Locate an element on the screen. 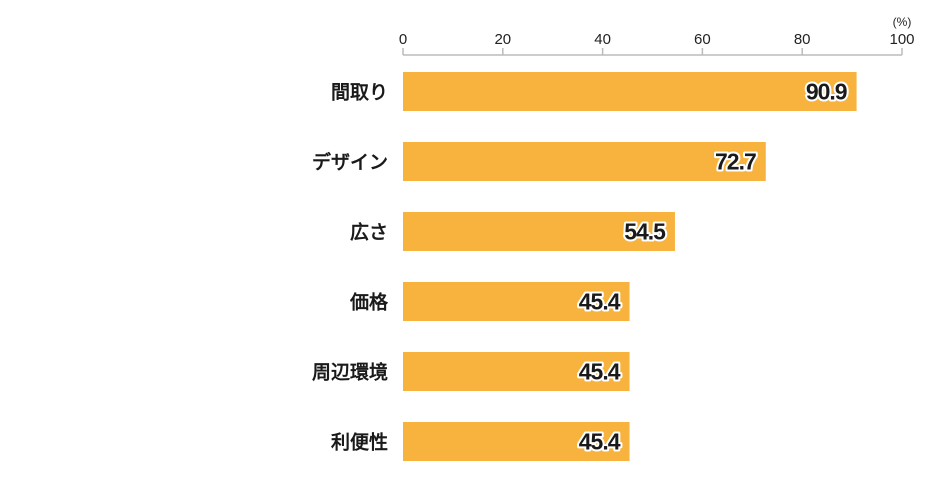 The width and height of the screenshot is (944, 502). value-label: 54.5 is located at coordinates (645, 232).